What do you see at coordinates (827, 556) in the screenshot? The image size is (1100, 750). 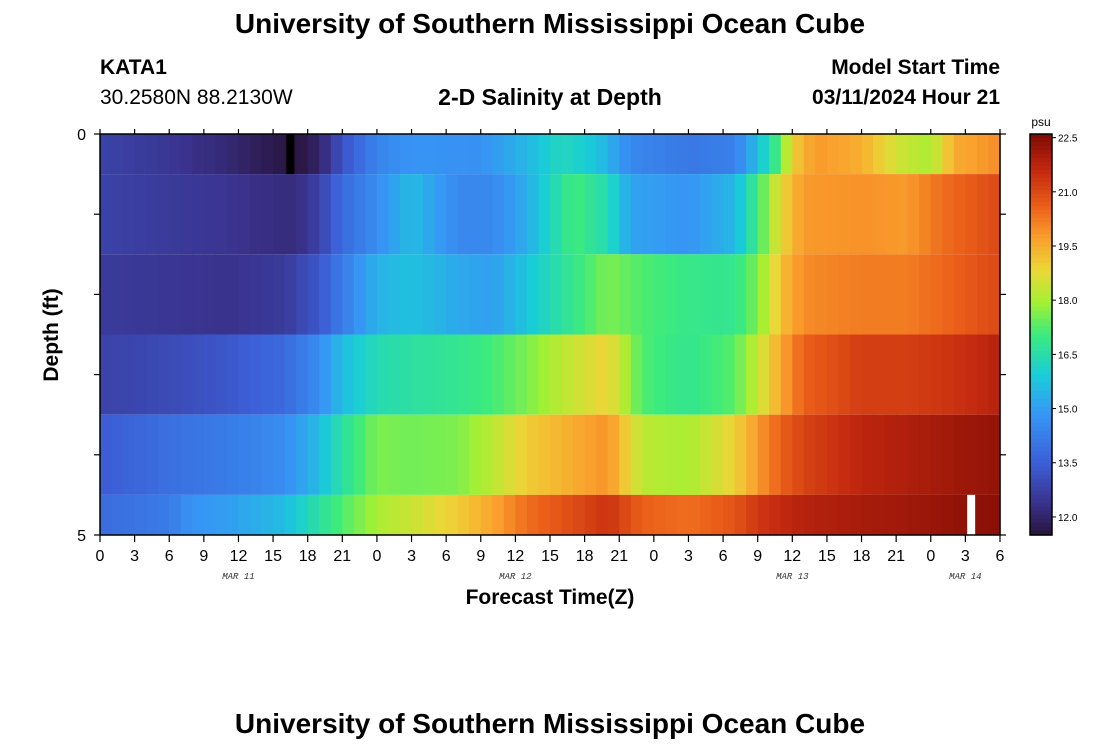 I see `x-tick-label: 15` at bounding box center [827, 556].